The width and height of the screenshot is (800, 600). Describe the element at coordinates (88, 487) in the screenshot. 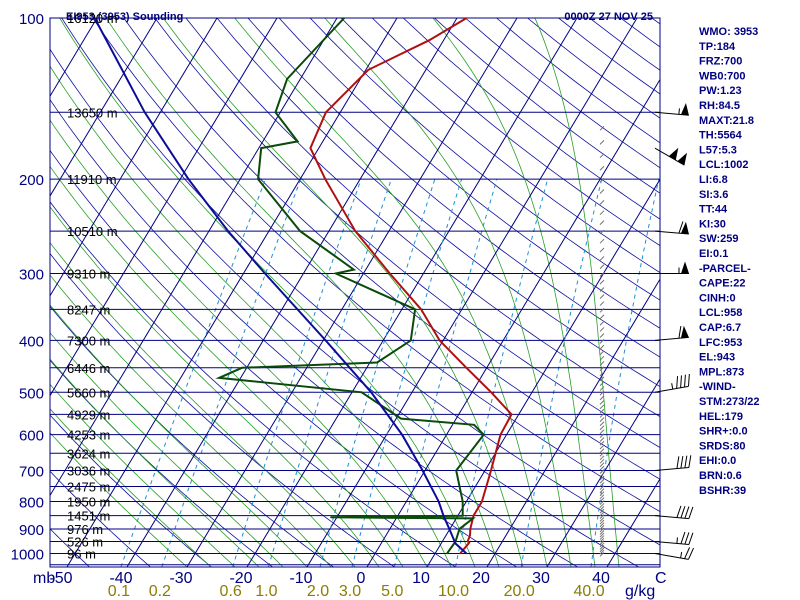

I see `height-label: 2475 m` at that location.